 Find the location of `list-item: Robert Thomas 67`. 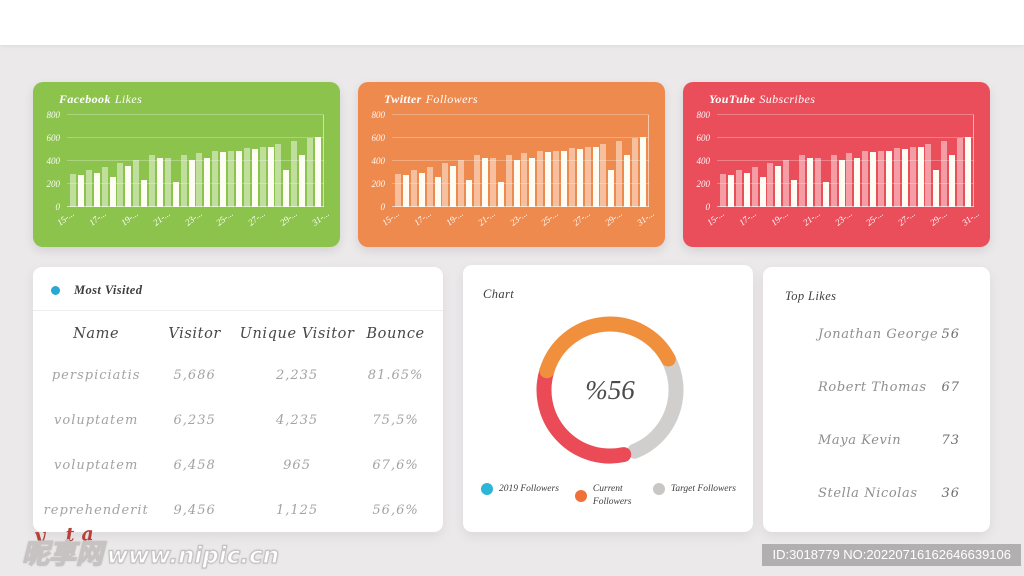

list-item: Robert Thomas 67 is located at coordinates (876, 387).